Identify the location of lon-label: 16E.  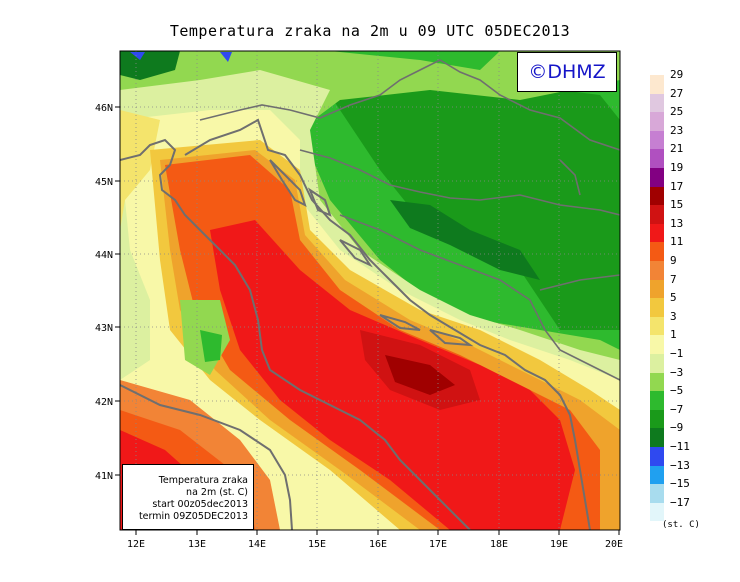
(378, 544).